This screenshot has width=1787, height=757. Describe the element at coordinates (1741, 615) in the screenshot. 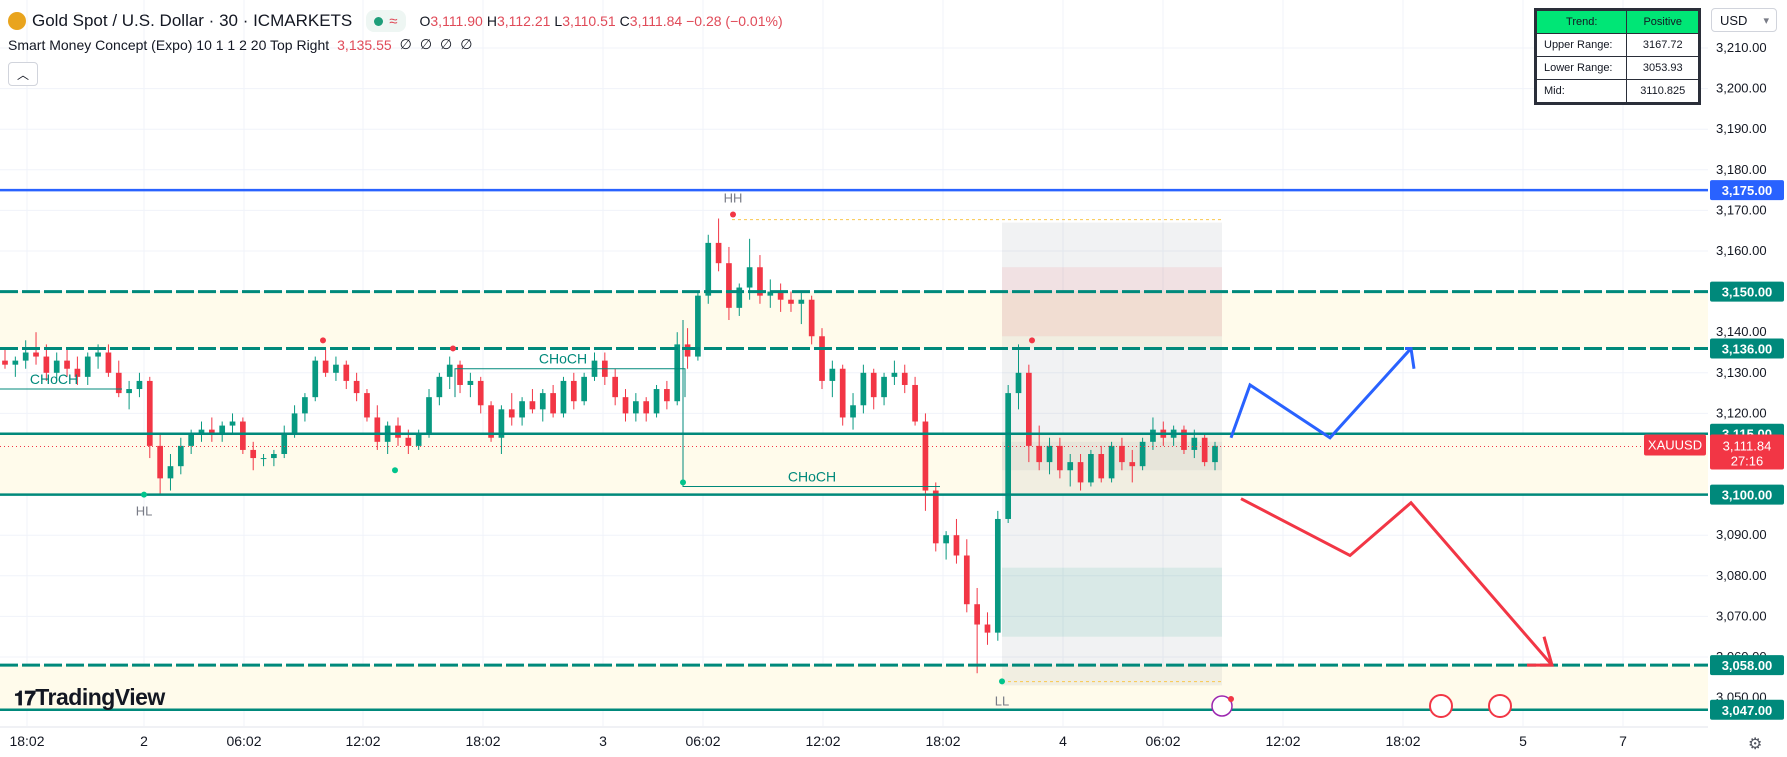

I see `price-tick-label: 3,070.00` at that location.